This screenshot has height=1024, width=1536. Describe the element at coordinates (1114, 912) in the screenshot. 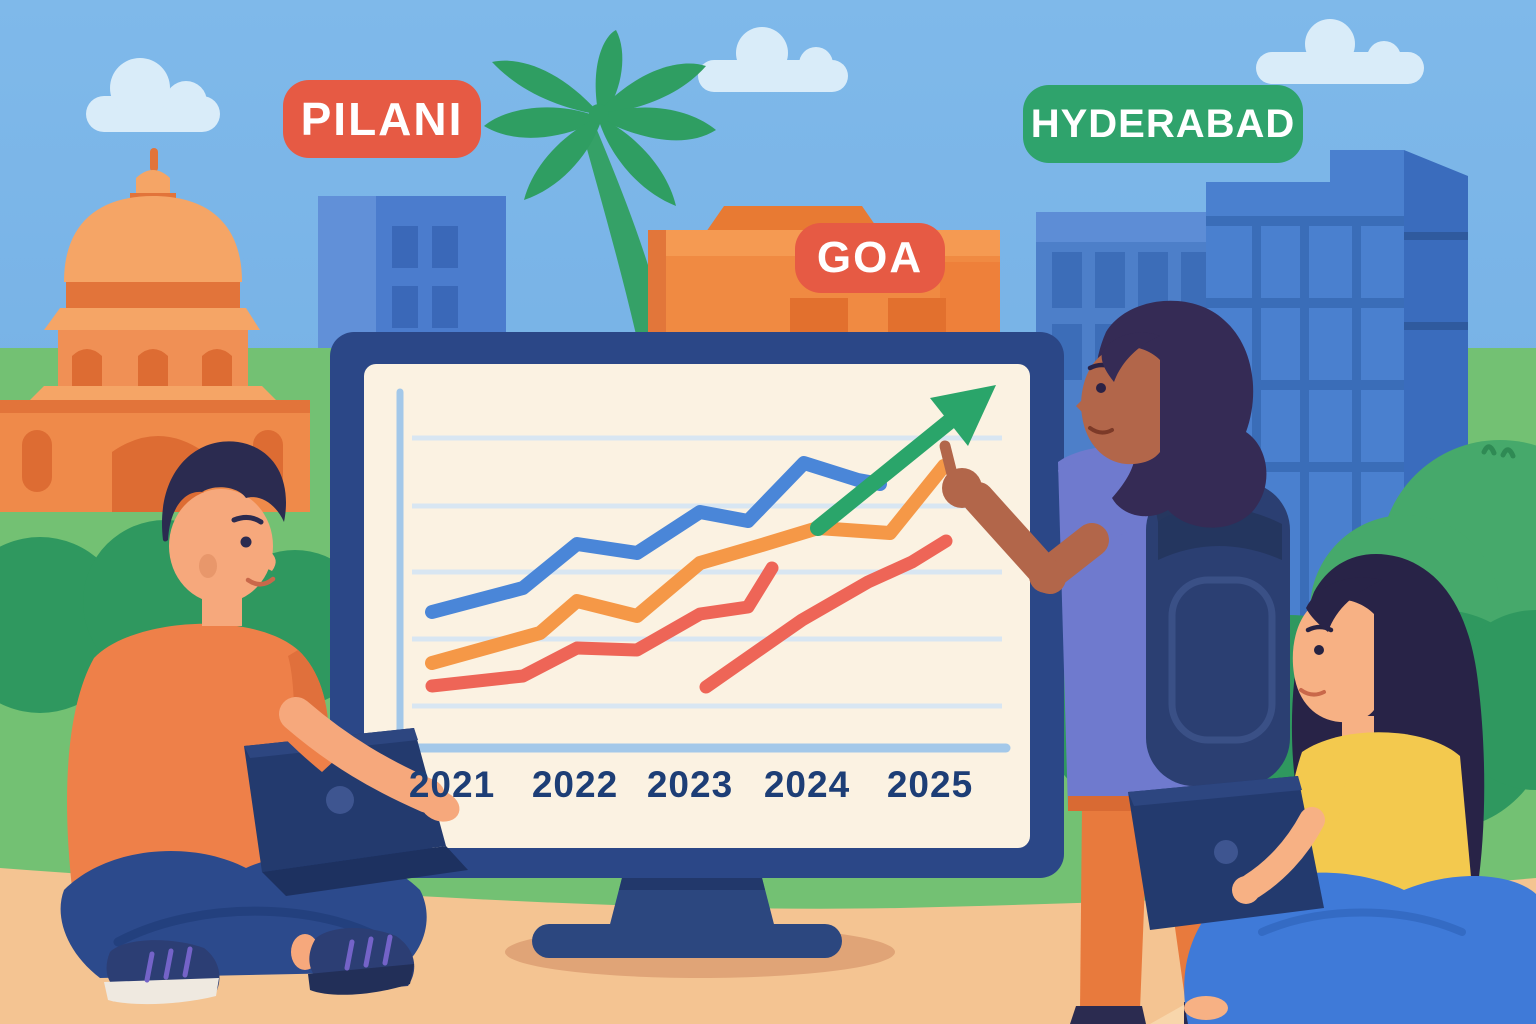

I see `pant-leg-left` at that location.